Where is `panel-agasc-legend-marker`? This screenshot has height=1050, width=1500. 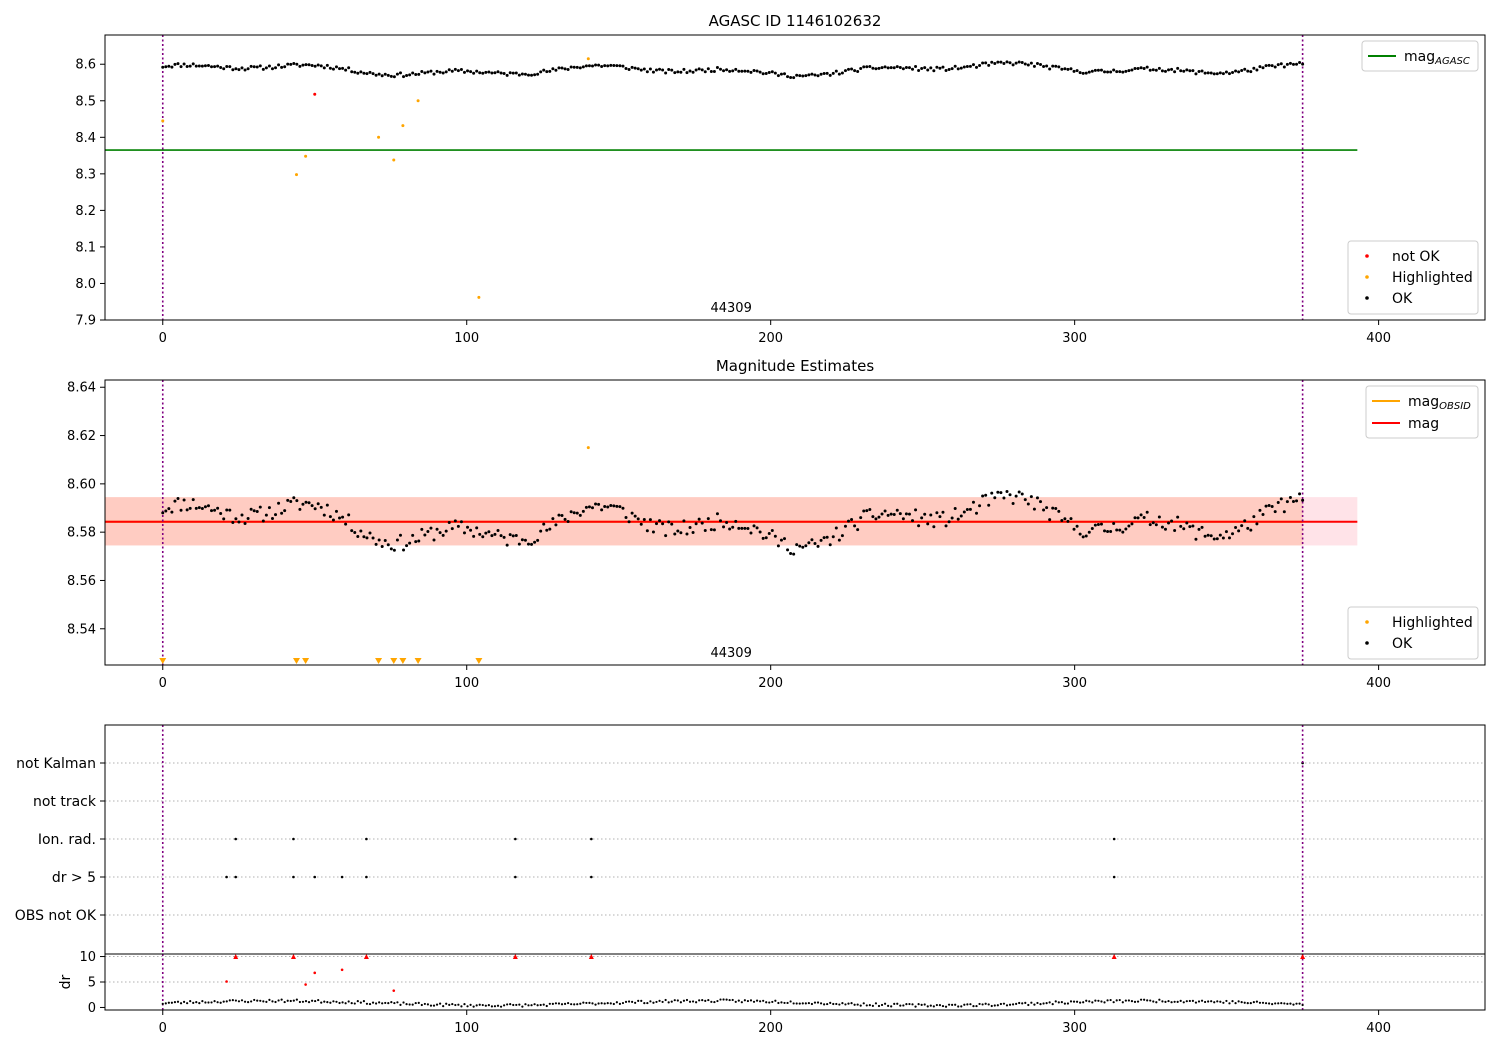
panel-agasc-legend-marker is located at coordinates (1367, 277).